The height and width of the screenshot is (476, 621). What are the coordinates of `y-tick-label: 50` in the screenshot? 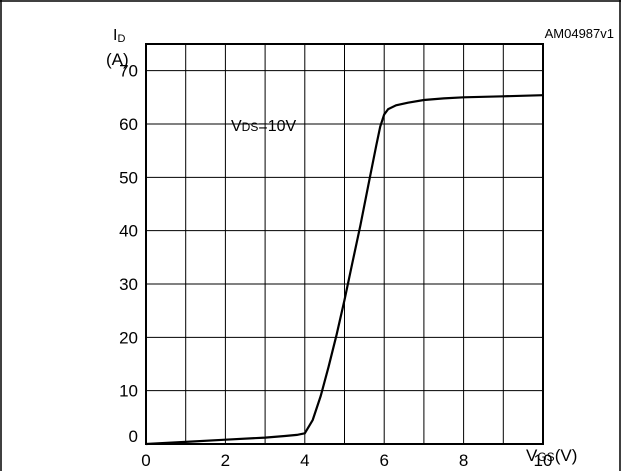 It's located at (128, 177).